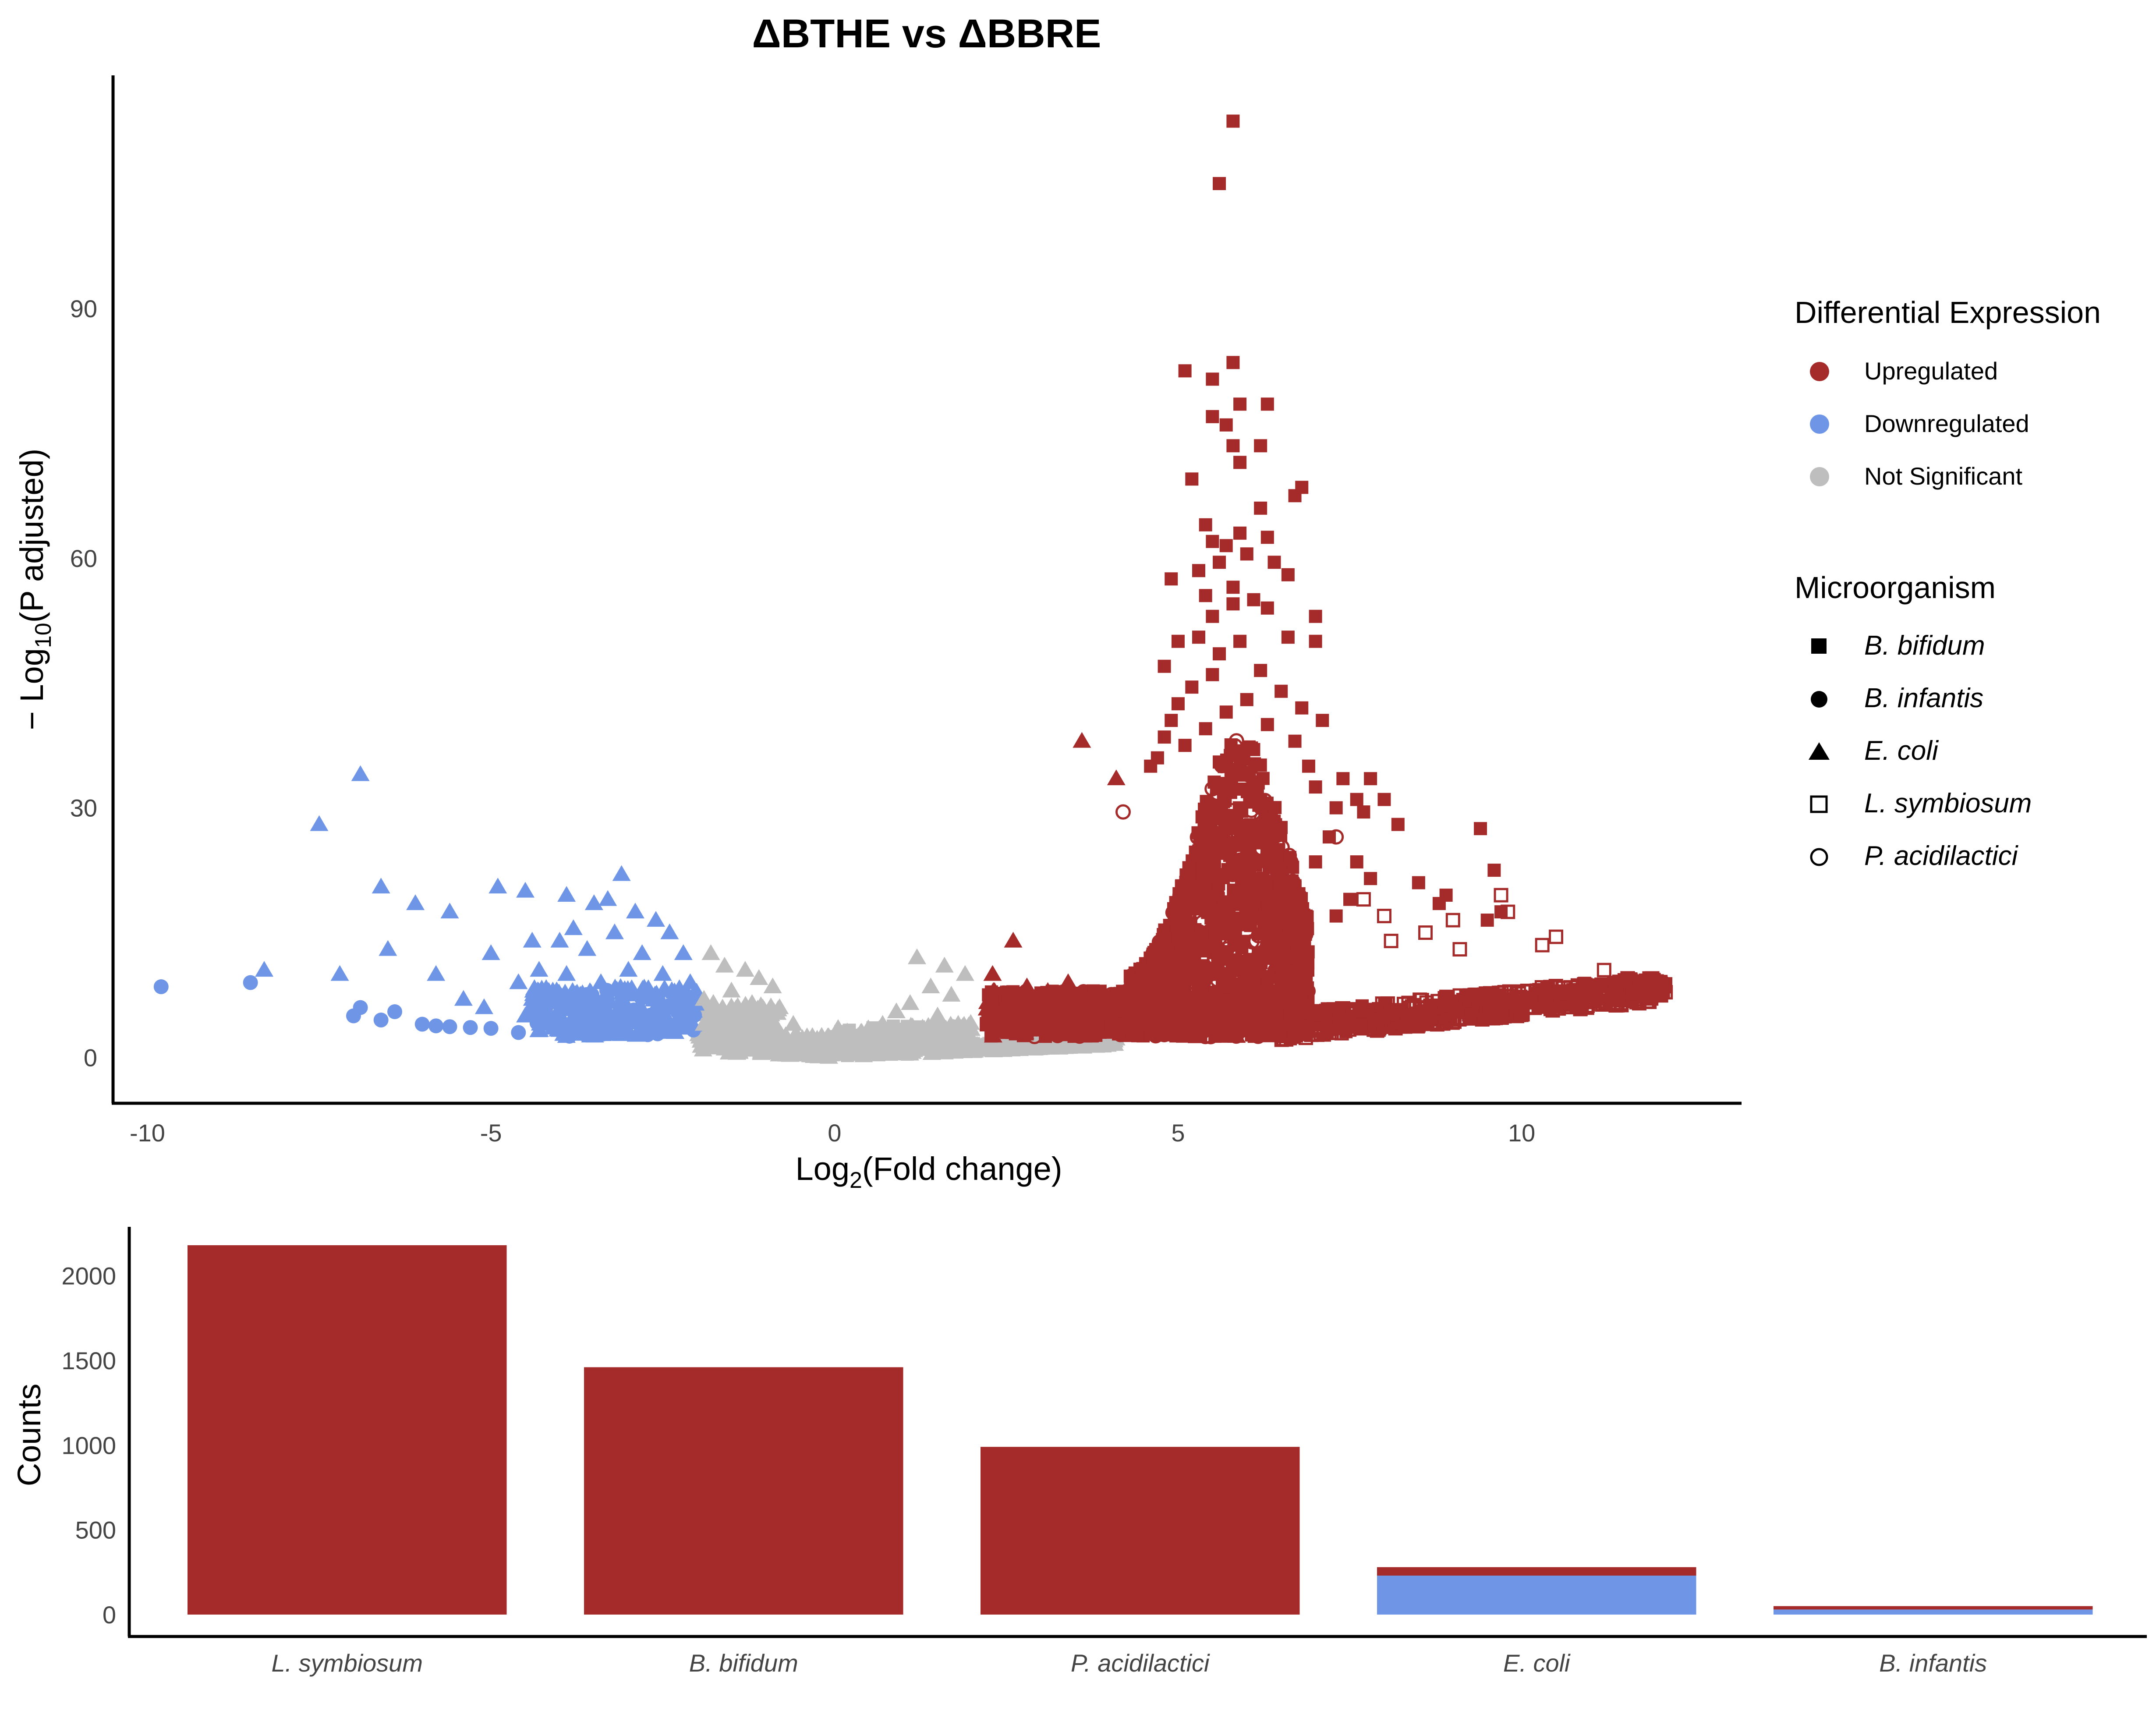  I want to click on bar-y-tick-label: 1000, so click(88, 1445).